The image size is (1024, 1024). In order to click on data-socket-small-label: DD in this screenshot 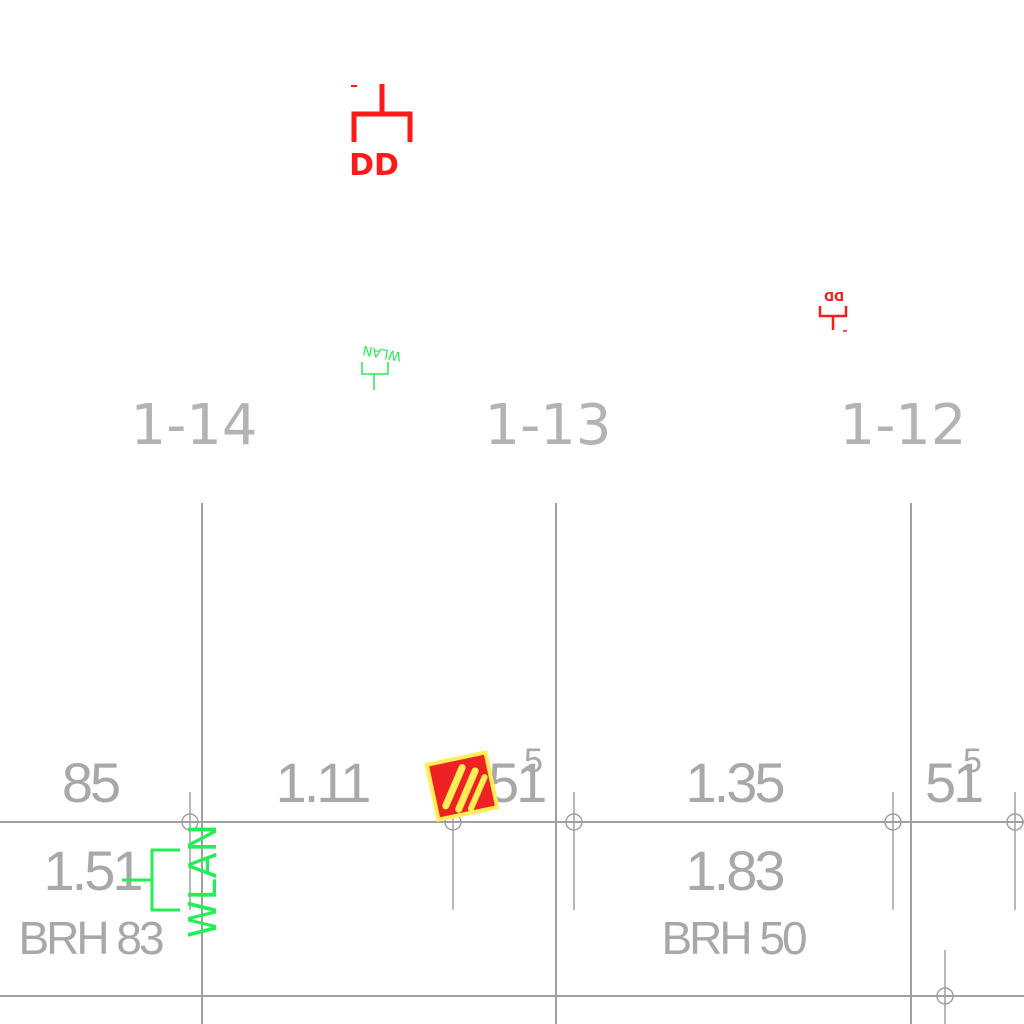, I will do `click(834, 296)`.